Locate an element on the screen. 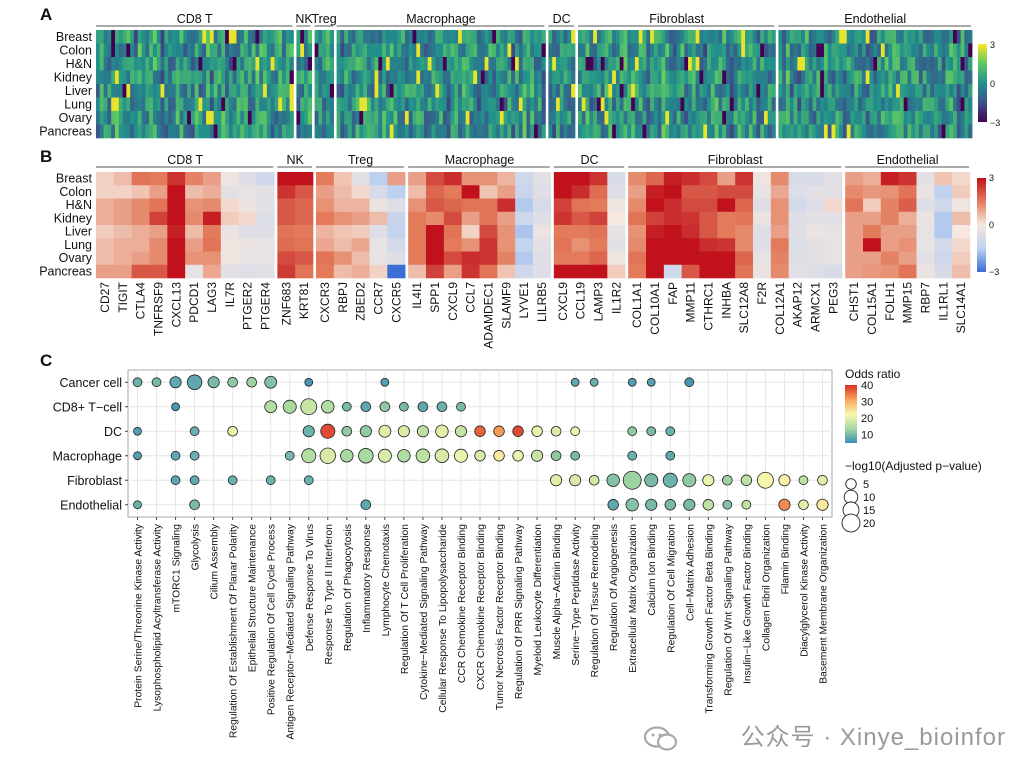 Image resolution: width=1036 pixels, height=770 pixels. gene-label: LAMP3 is located at coordinates (598, 302).